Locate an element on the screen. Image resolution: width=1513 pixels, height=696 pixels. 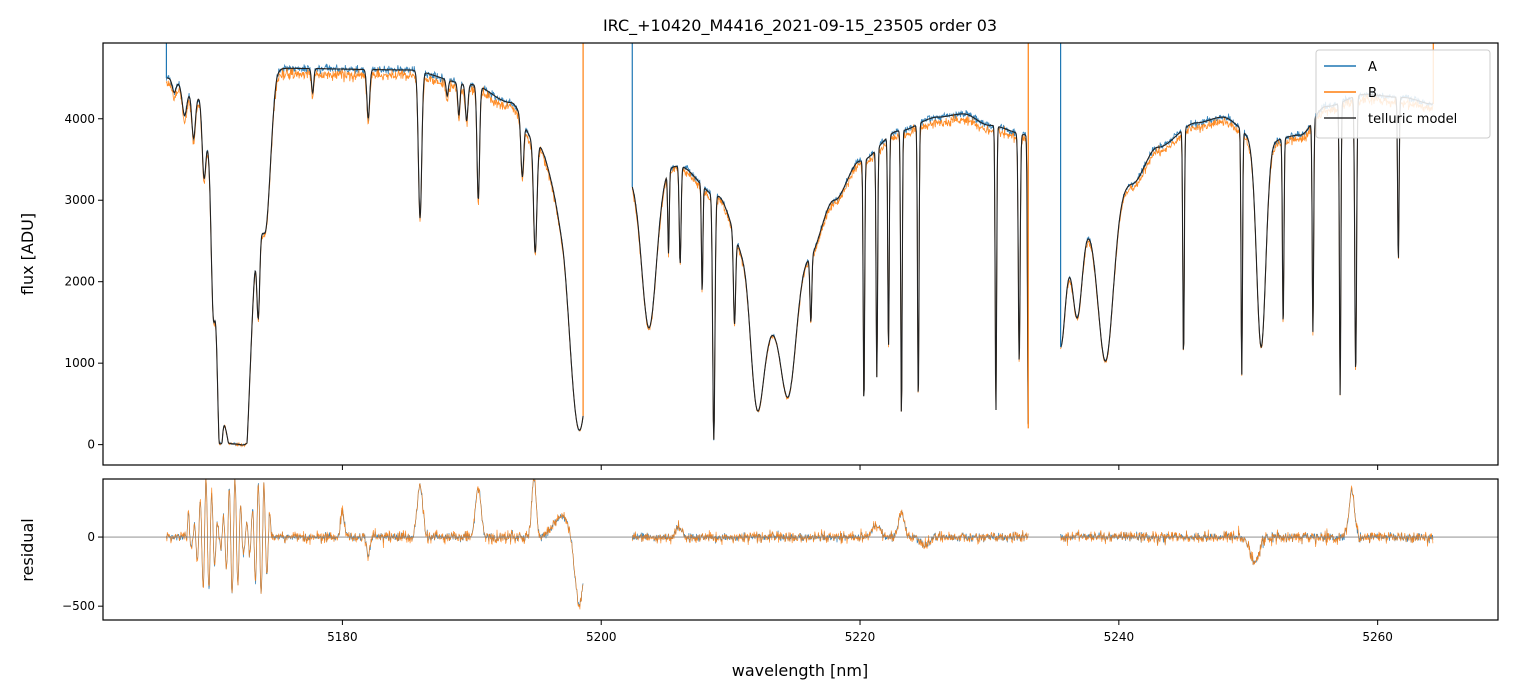
legend-box is located at coordinates (1403, 94).